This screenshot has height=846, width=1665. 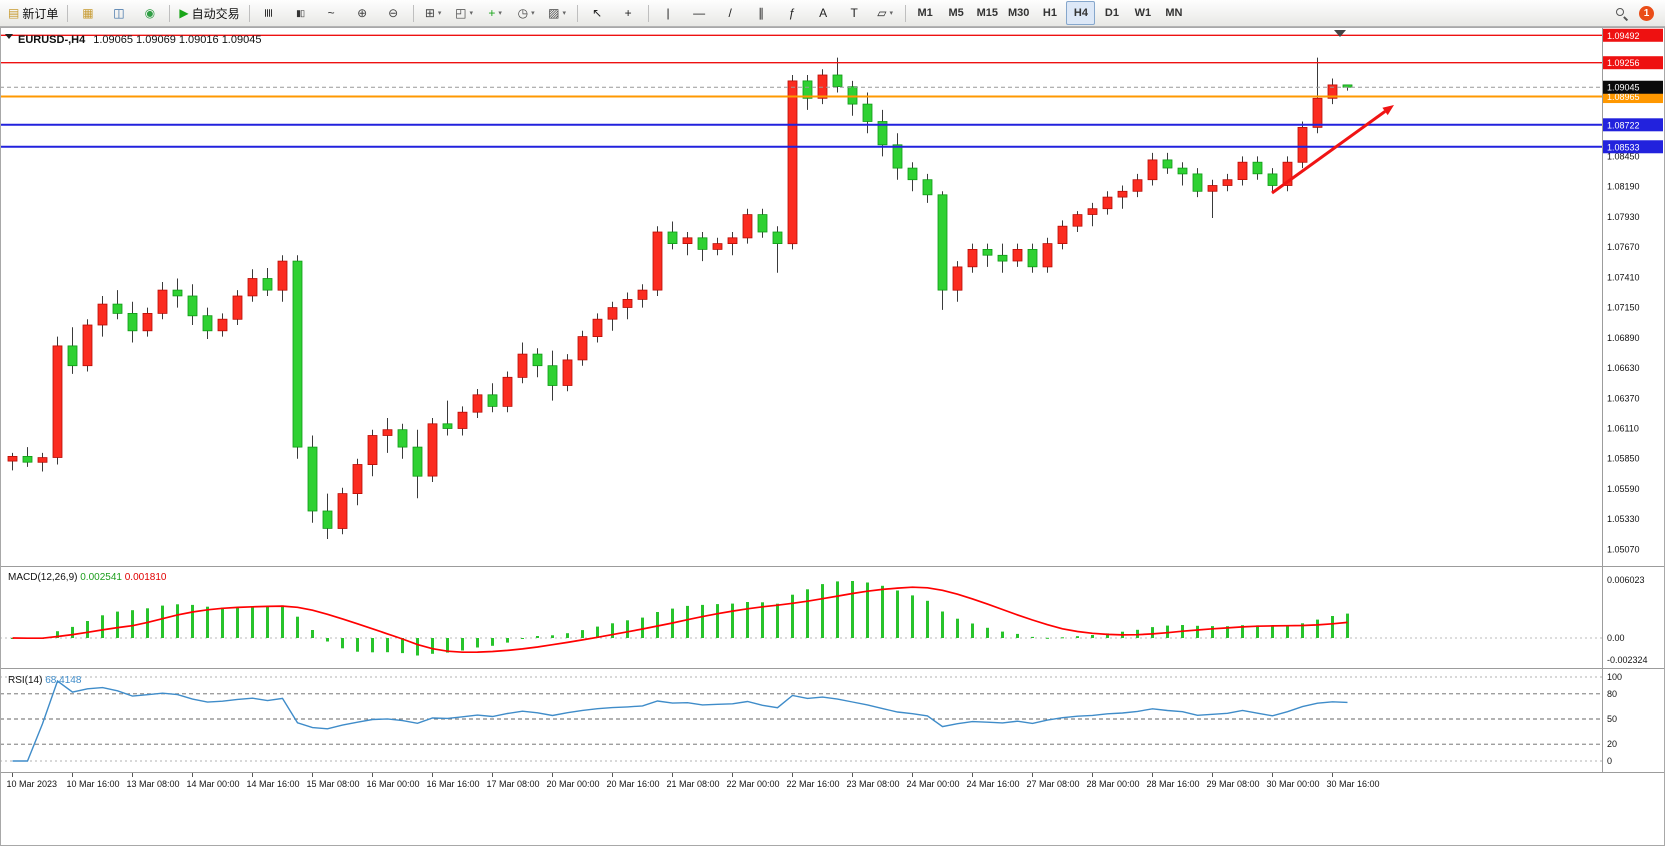 I want to click on timeframe-M5: M5, so click(x=956, y=13).